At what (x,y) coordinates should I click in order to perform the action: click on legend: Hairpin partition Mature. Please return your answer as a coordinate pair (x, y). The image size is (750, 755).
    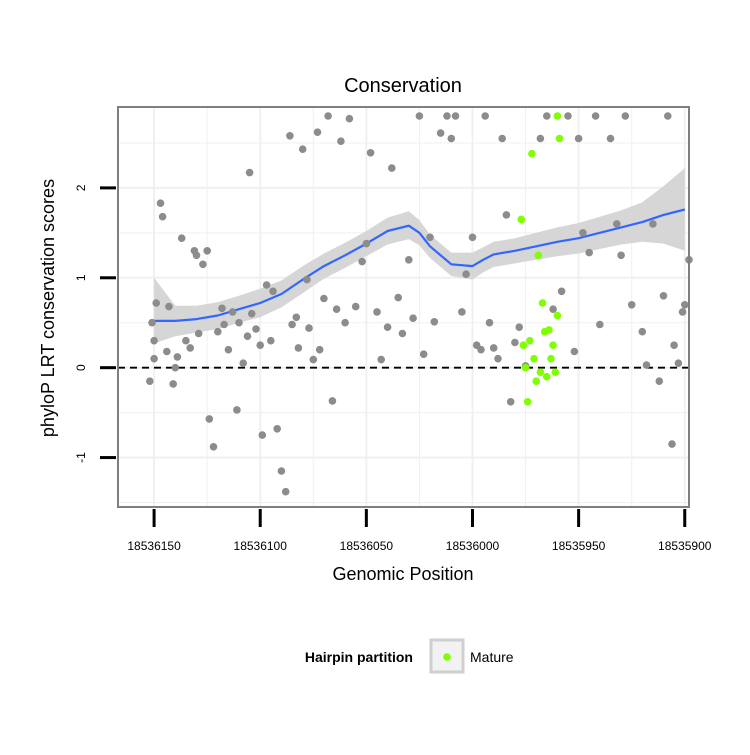
    Looking at the image, I should click on (409, 656).